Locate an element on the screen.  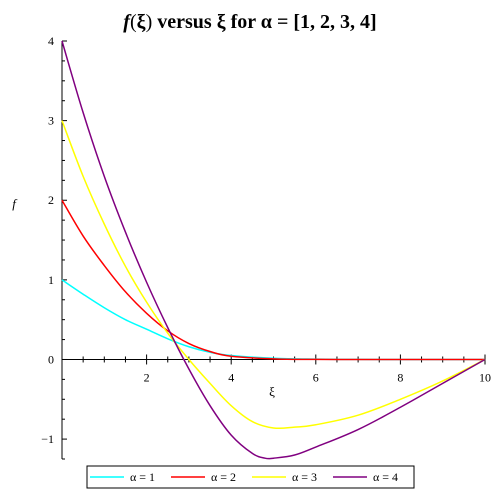
title-alpha: α is located at coordinates (266, 22).